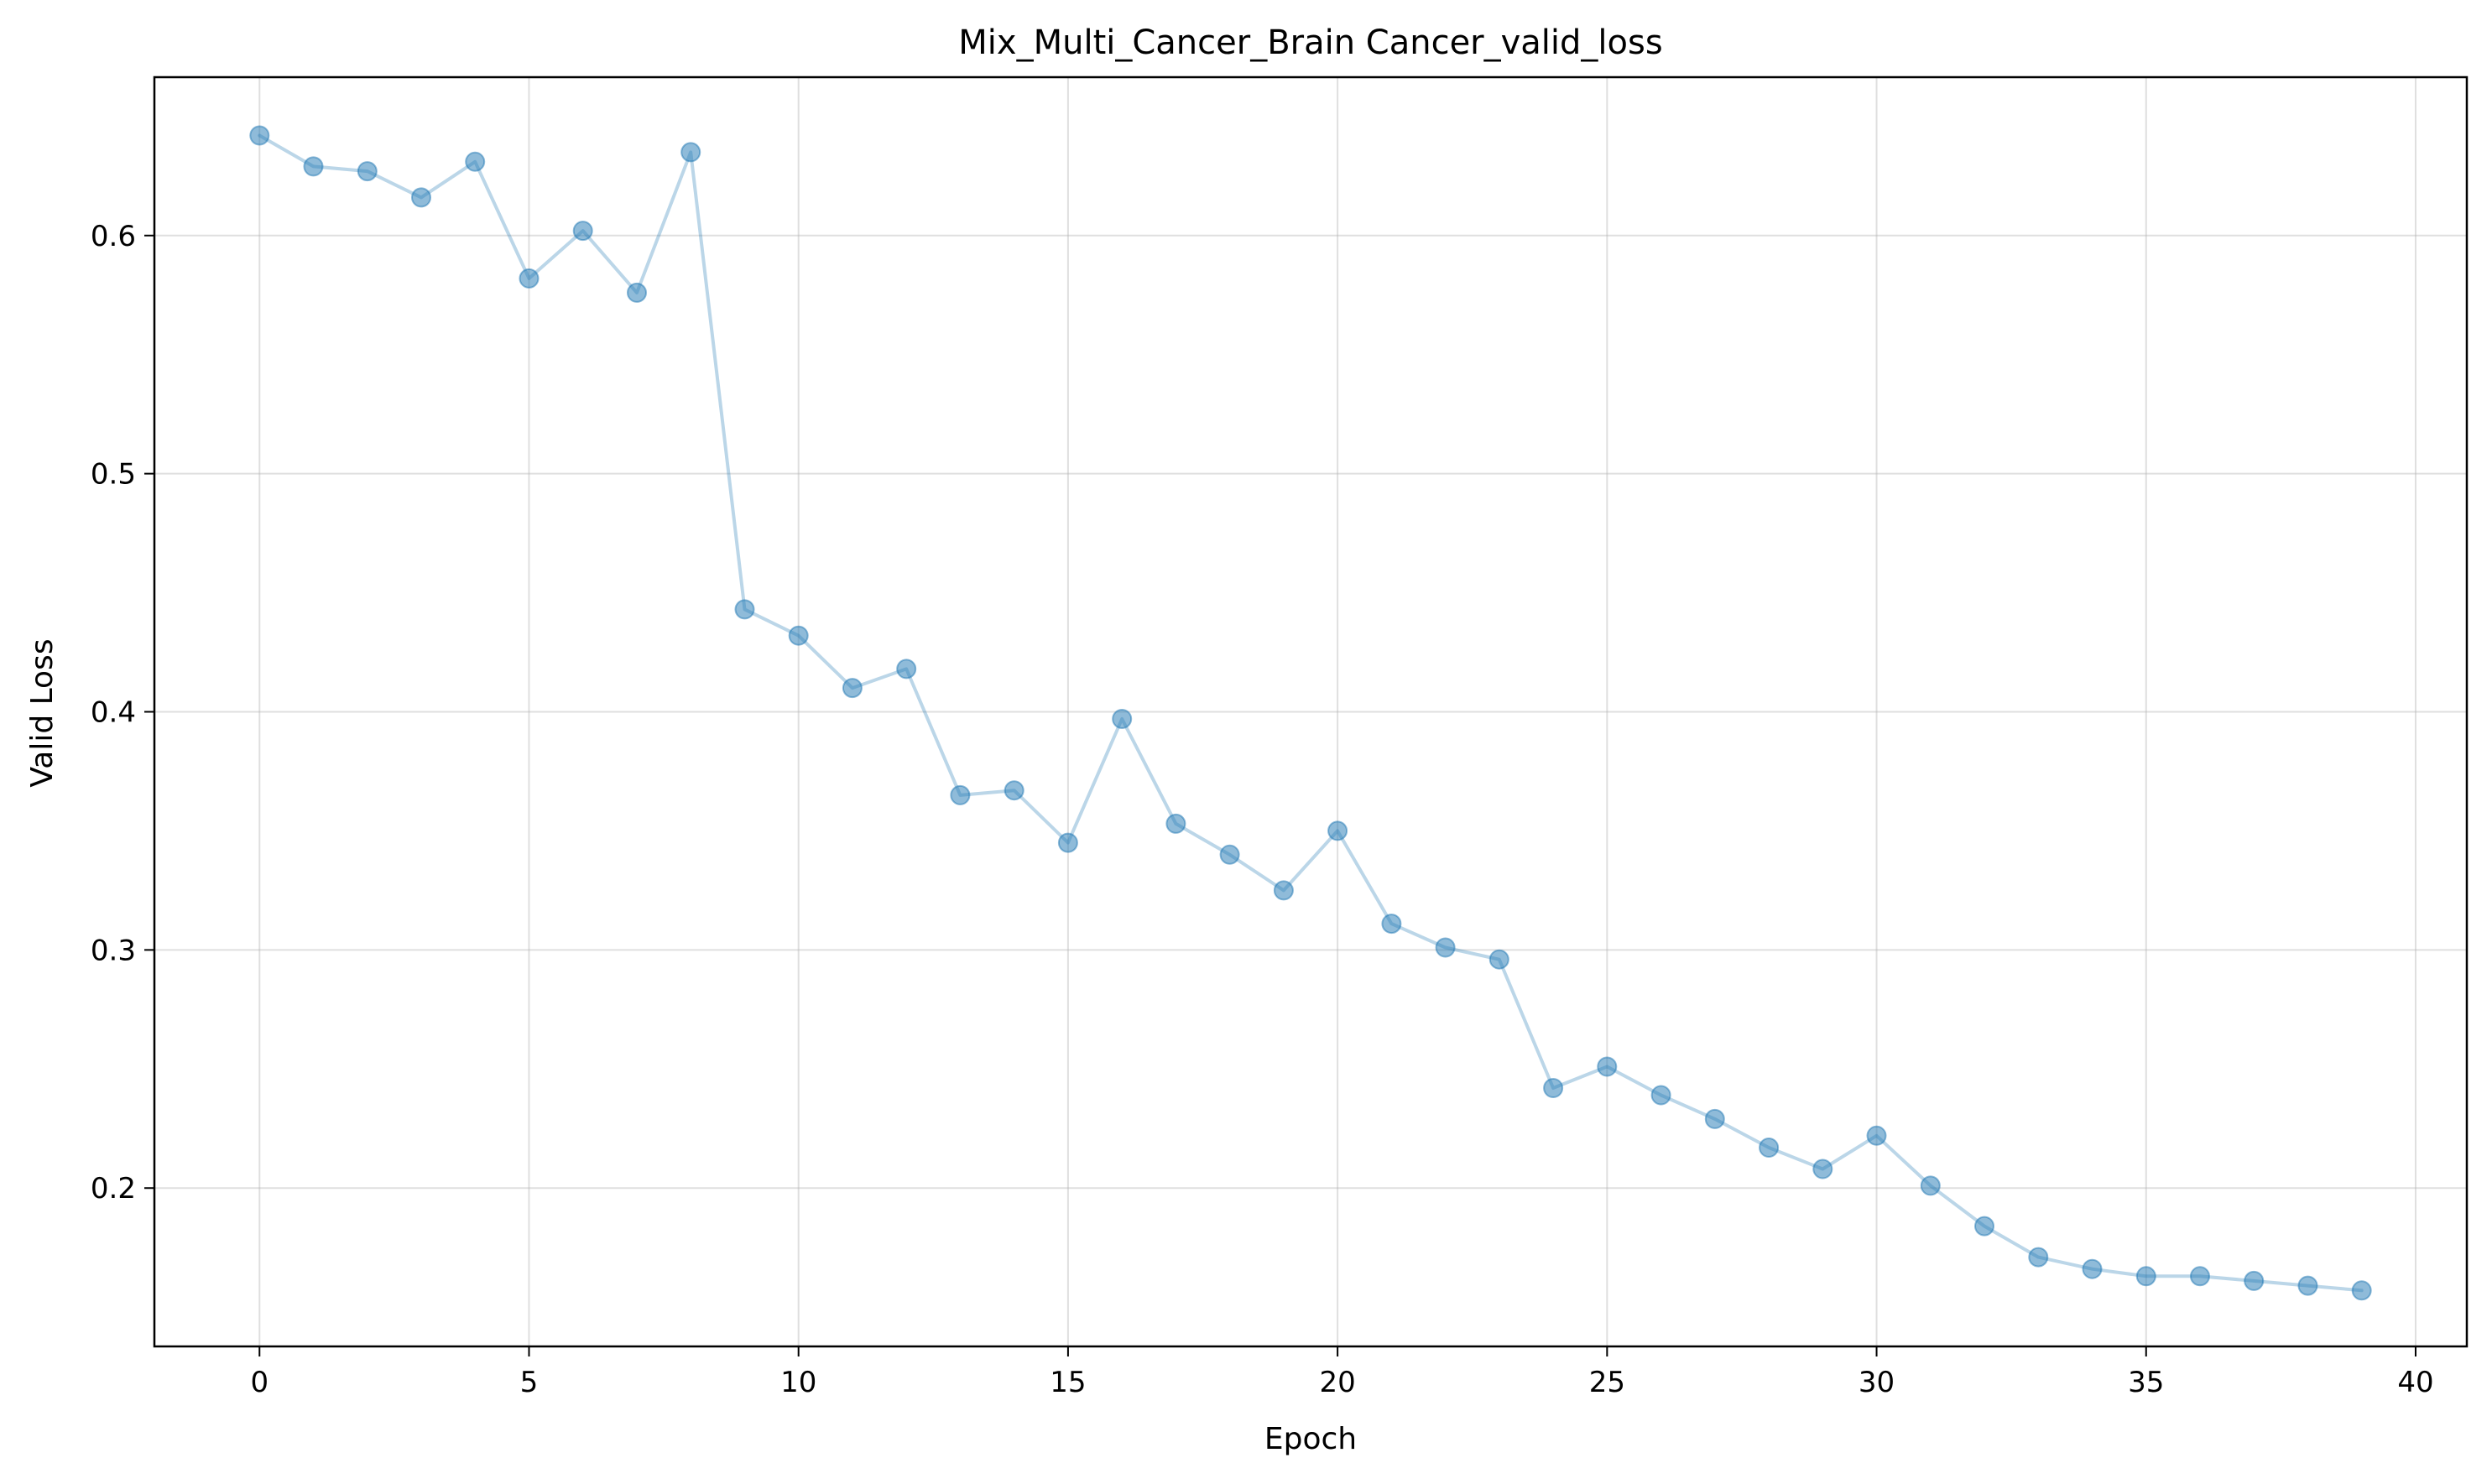 This screenshot has height=1484, width=2492. I want to click on y-tick-label: 0.6, so click(114, 236).